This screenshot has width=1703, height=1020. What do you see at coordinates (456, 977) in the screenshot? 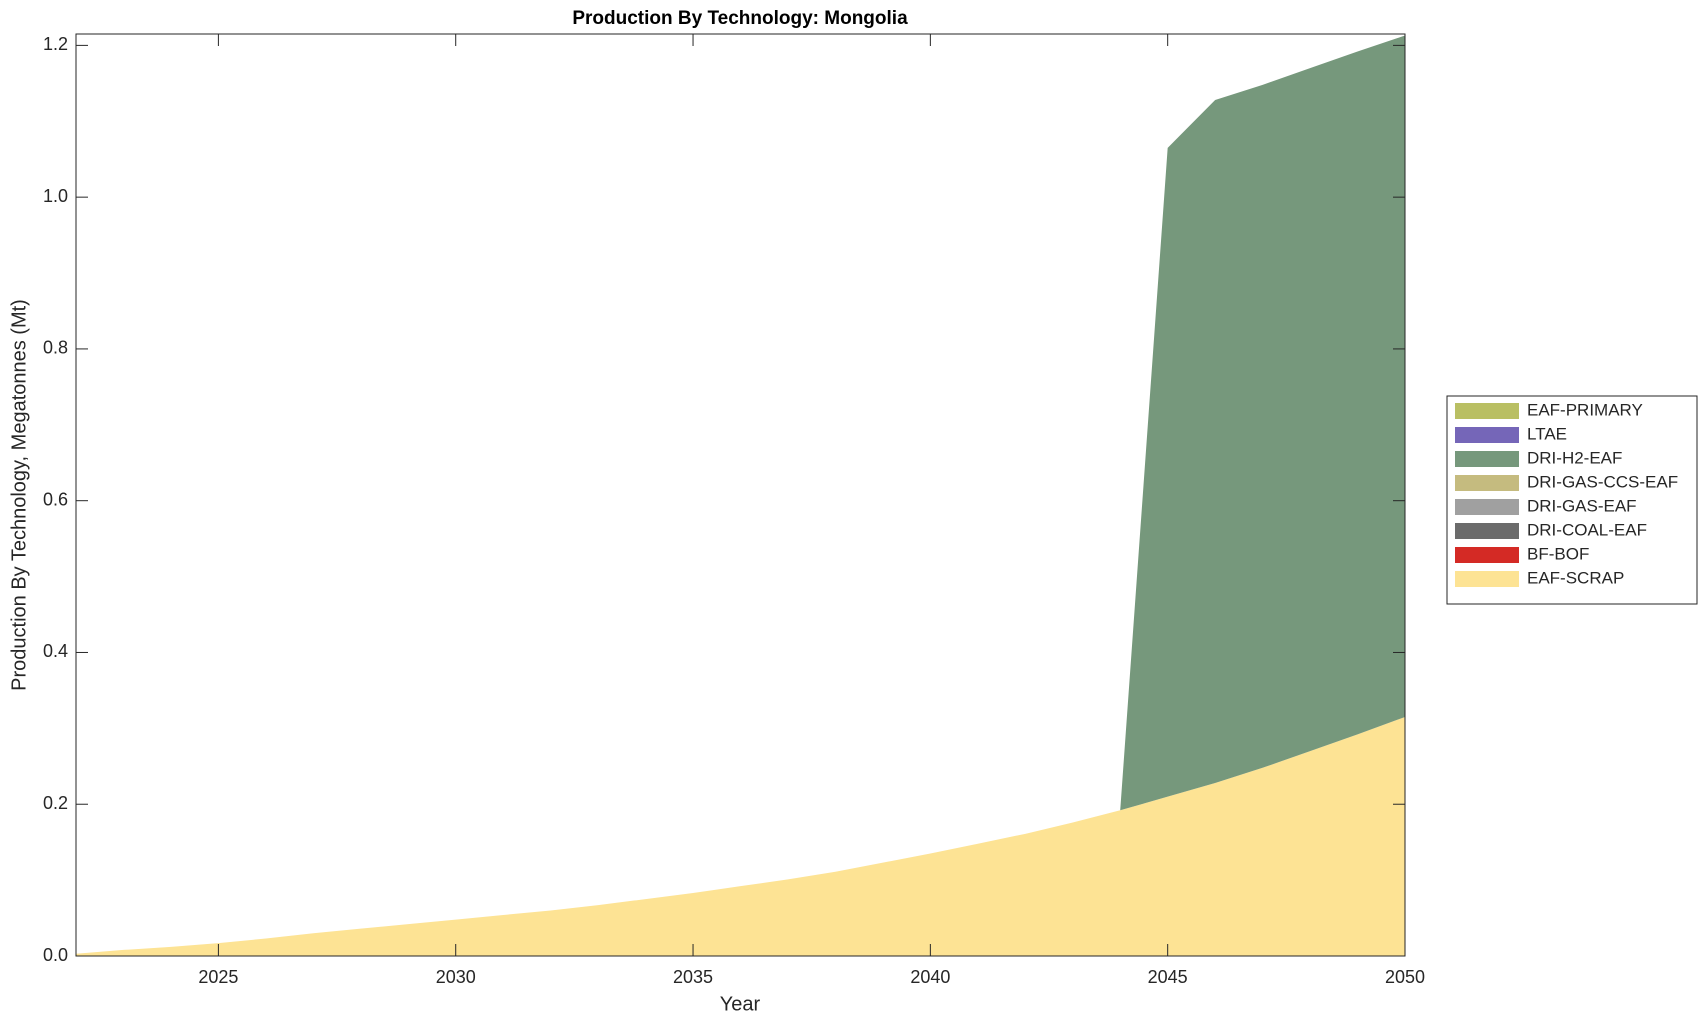
I see `x-tick-label: 2030` at bounding box center [456, 977].